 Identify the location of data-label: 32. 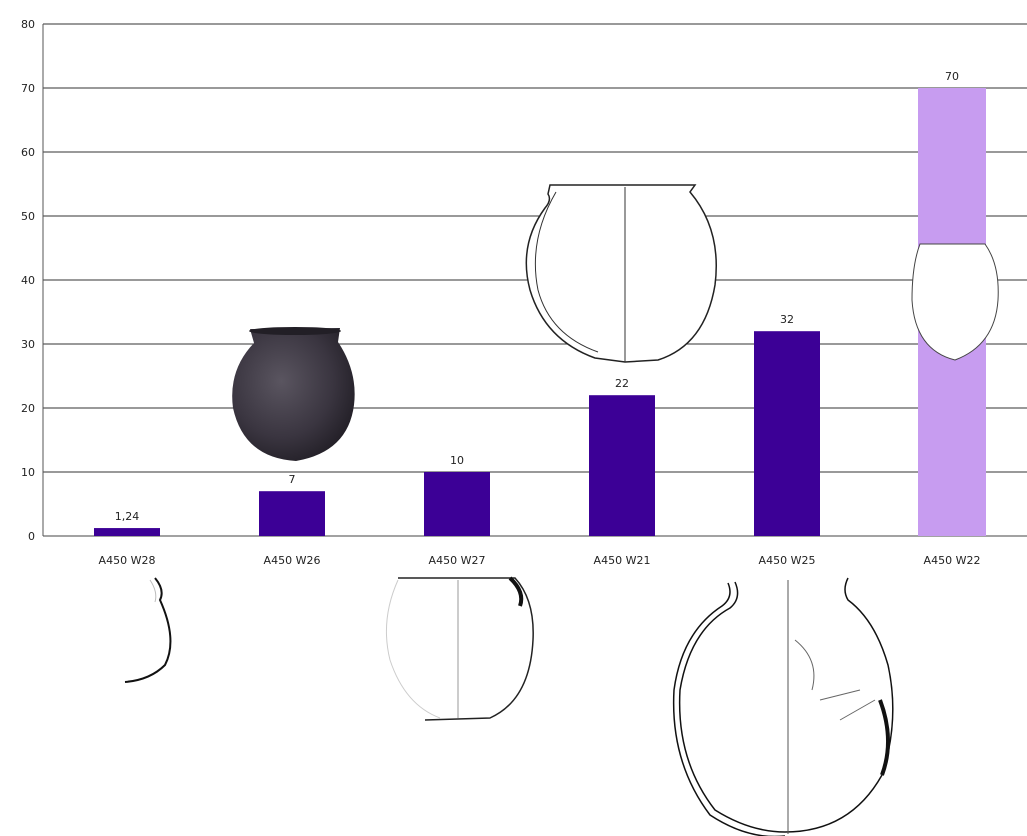
(787, 319).